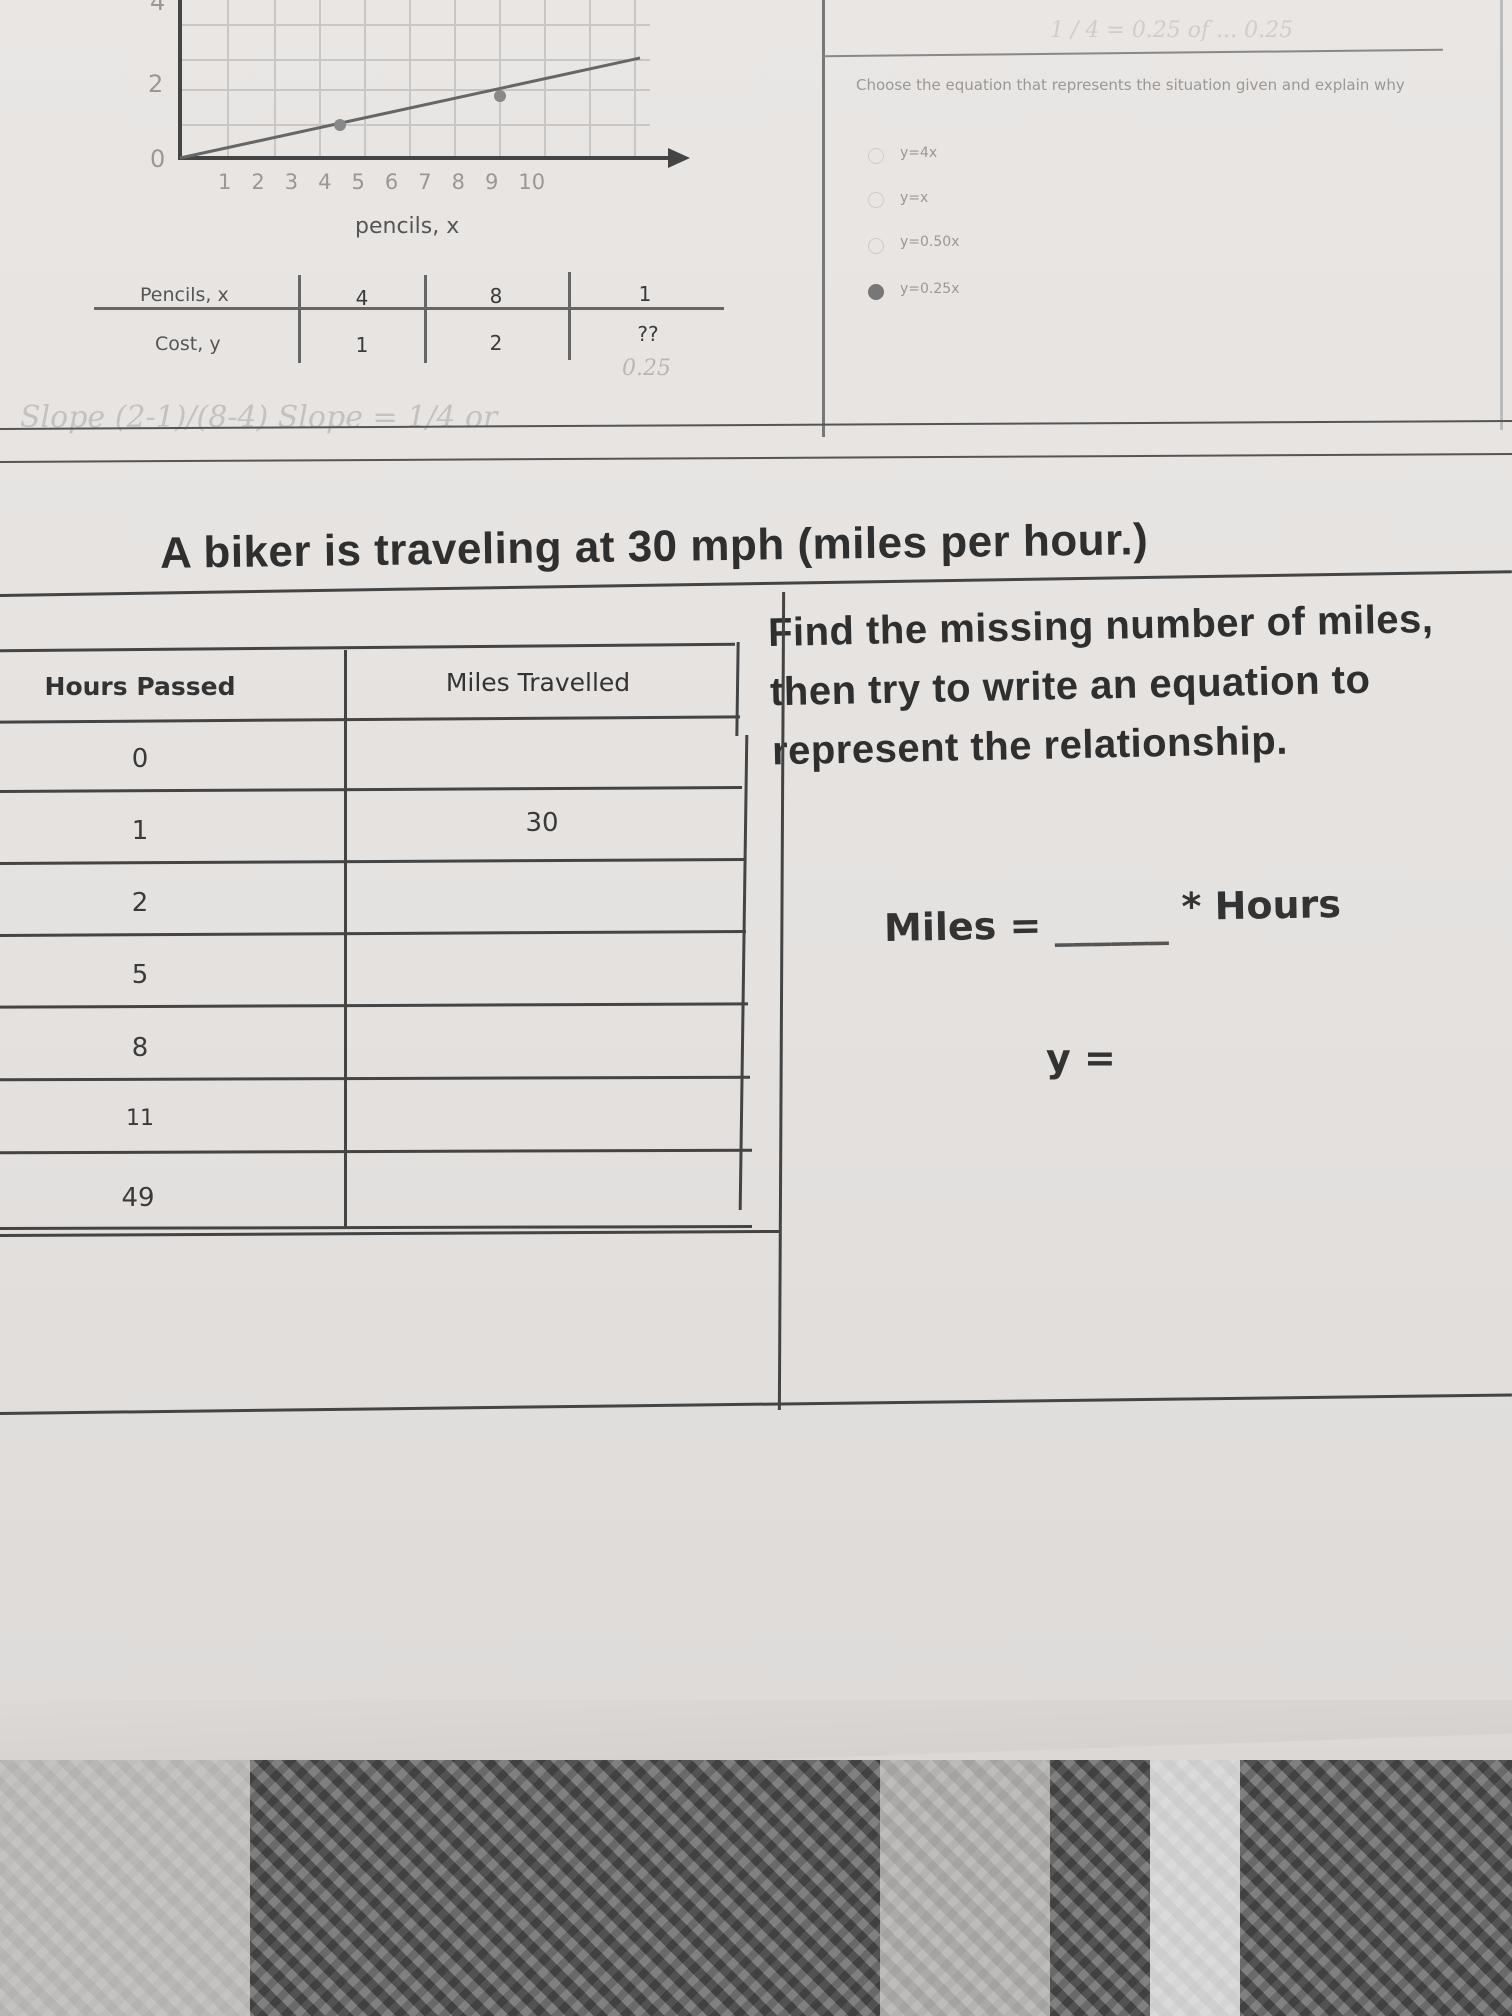  What do you see at coordinates (258, 182) in the screenshot?
I see `x-tick: 2` at bounding box center [258, 182].